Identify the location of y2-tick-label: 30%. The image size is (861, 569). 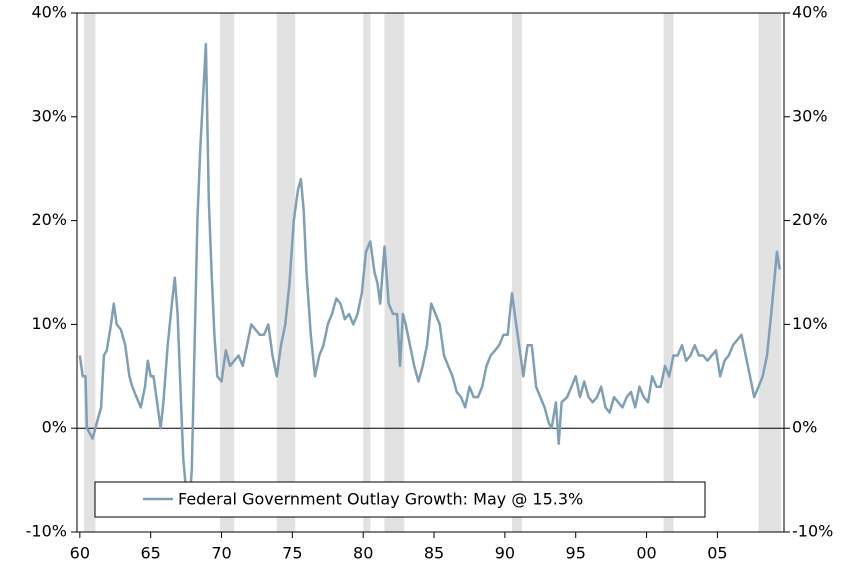
(810, 115).